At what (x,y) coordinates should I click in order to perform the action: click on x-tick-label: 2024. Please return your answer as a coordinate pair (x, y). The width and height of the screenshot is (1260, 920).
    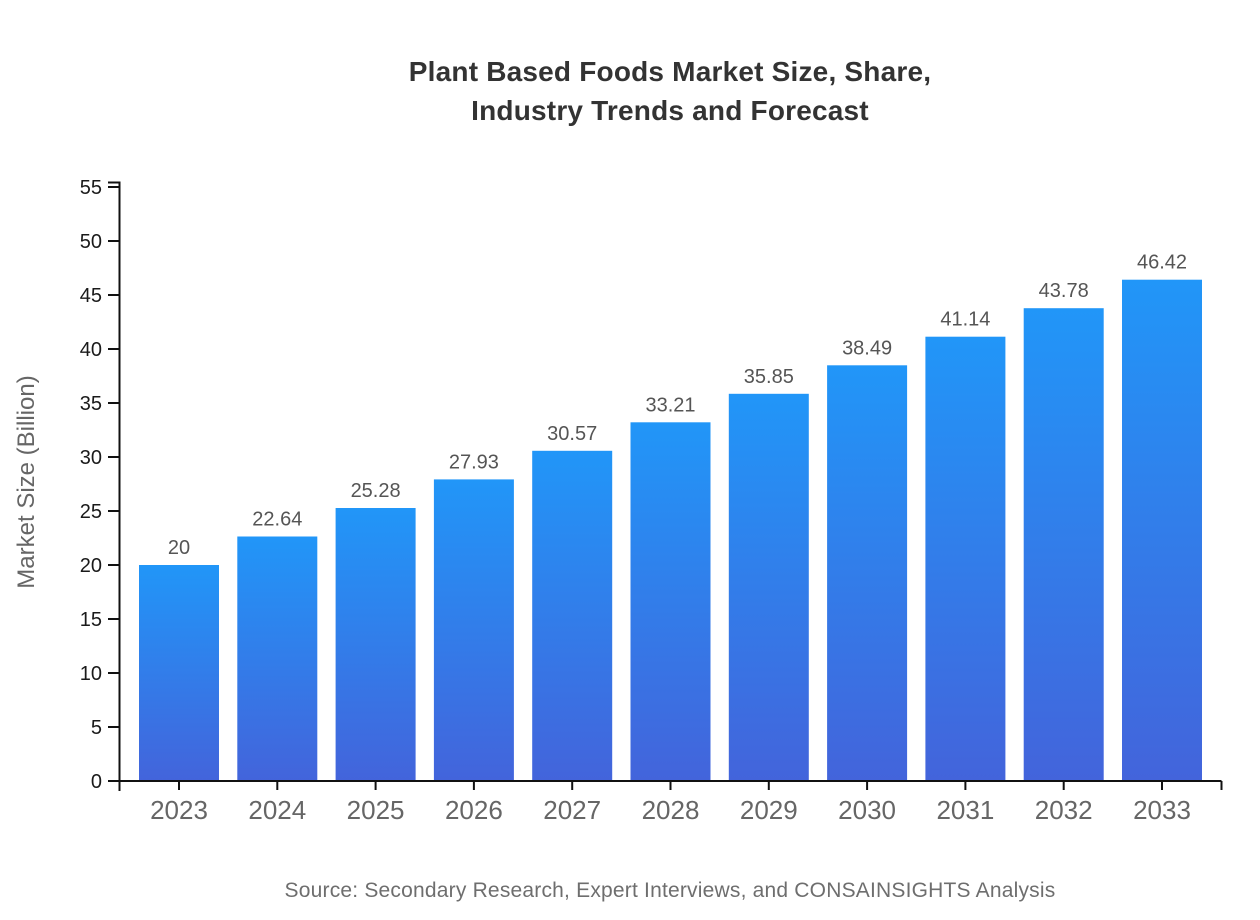
    Looking at the image, I should click on (277, 810).